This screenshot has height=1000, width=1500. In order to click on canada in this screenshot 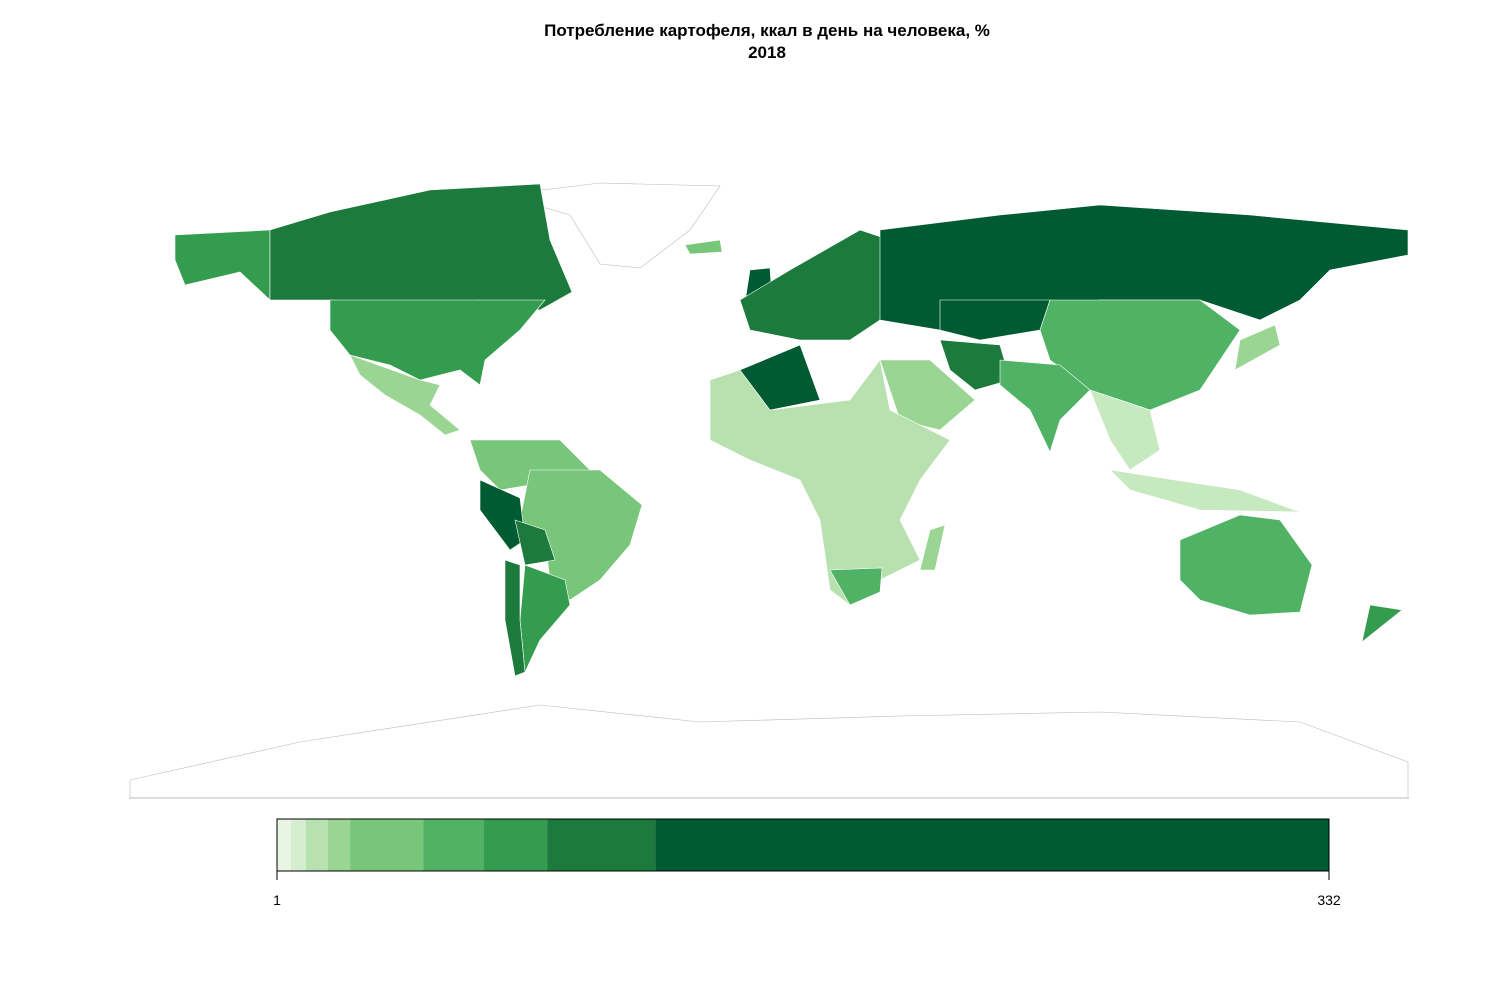, I will do `click(421, 247)`.